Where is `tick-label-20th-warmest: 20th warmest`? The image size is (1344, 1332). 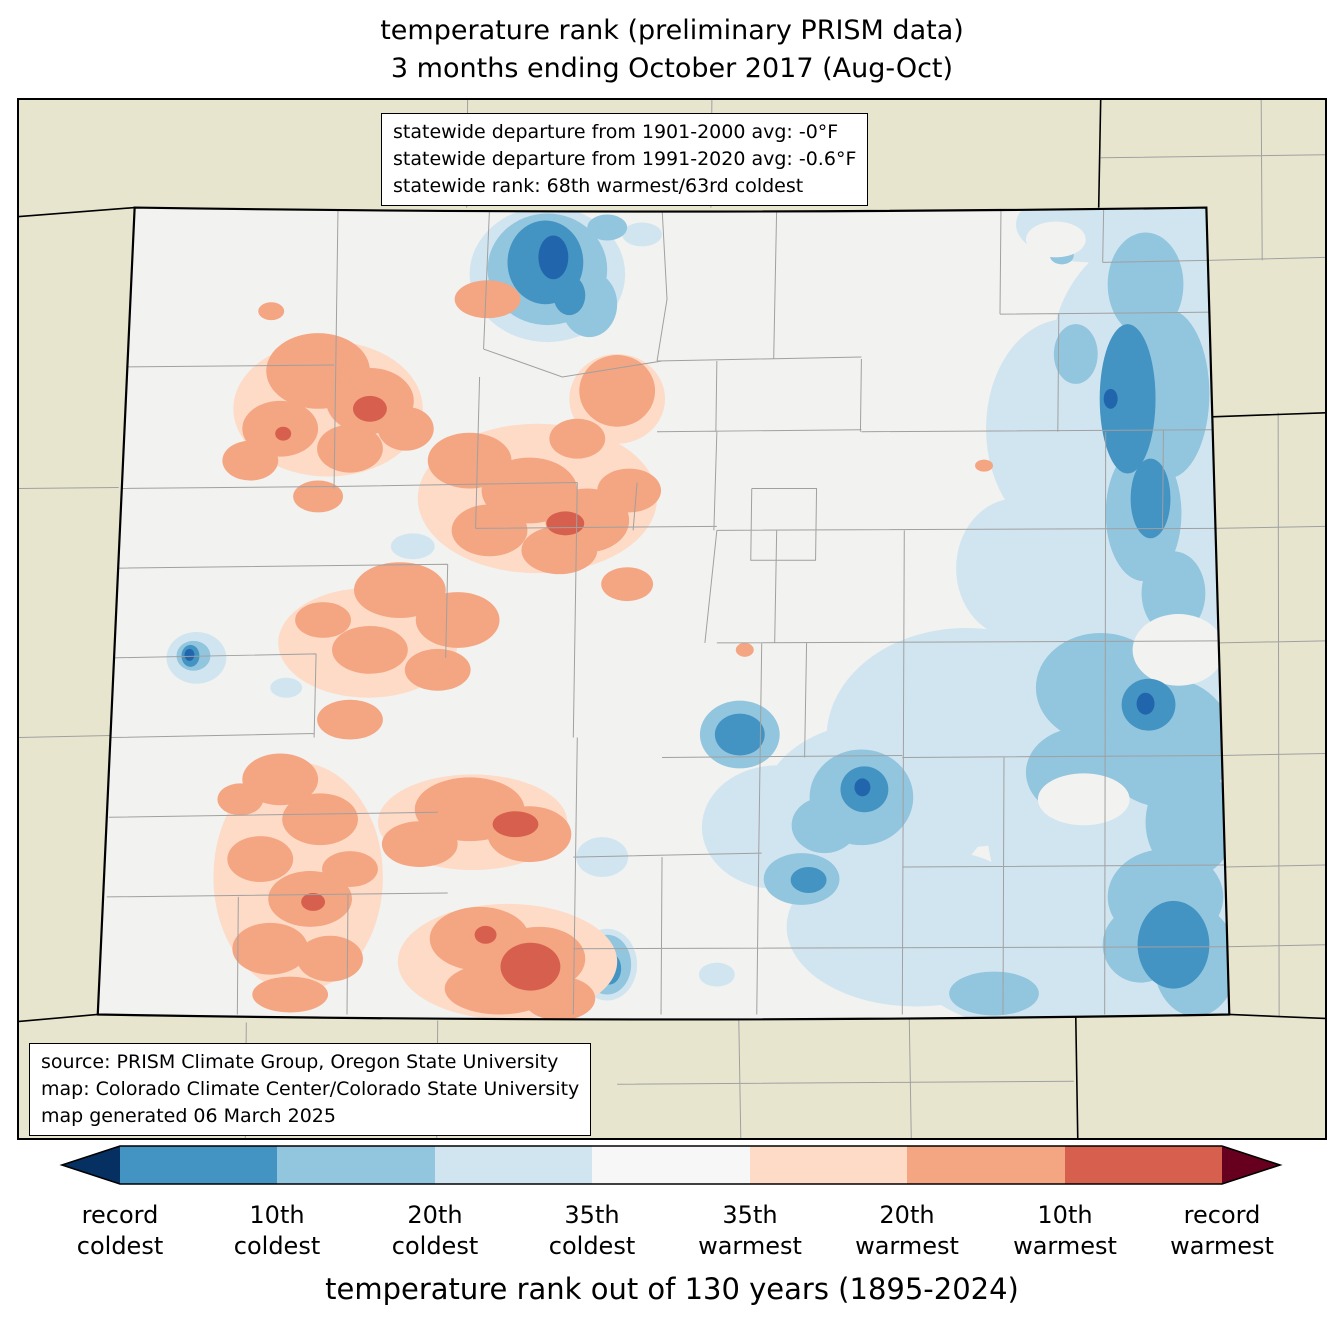
tick-label-20th-warmest: 20th warmest is located at coordinates (907, 1230).